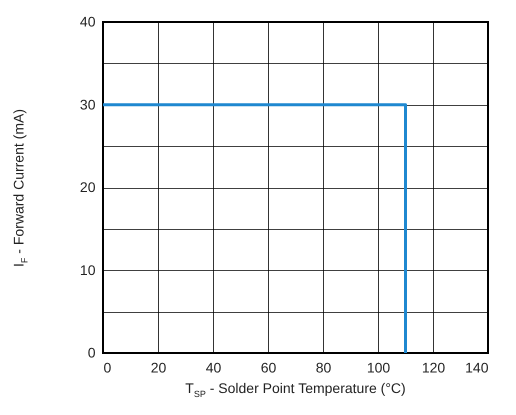 This screenshot has height=415, width=516. What do you see at coordinates (108, 368) in the screenshot?
I see `x-tick-label: 0` at bounding box center [108, 368].